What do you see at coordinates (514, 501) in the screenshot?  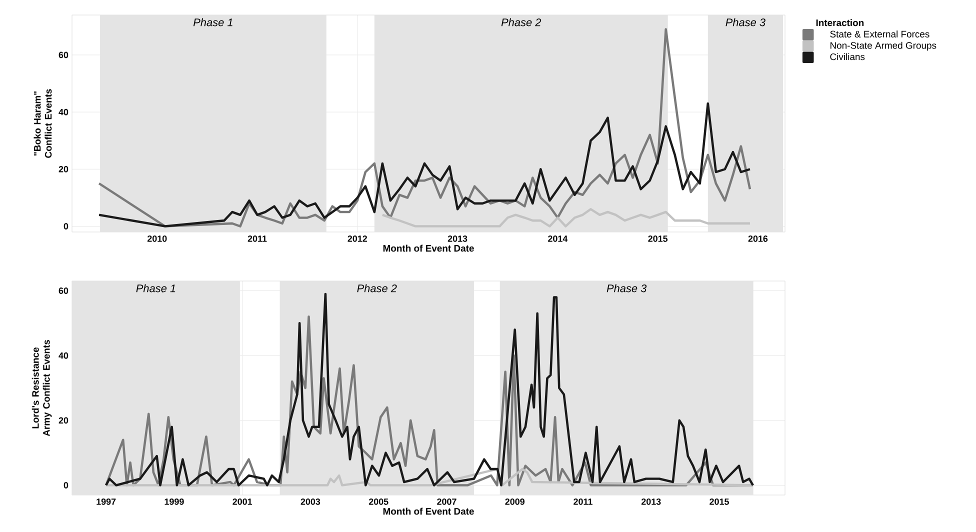 I see `x-tick-label: 2009` at bounding box center [514, 501].